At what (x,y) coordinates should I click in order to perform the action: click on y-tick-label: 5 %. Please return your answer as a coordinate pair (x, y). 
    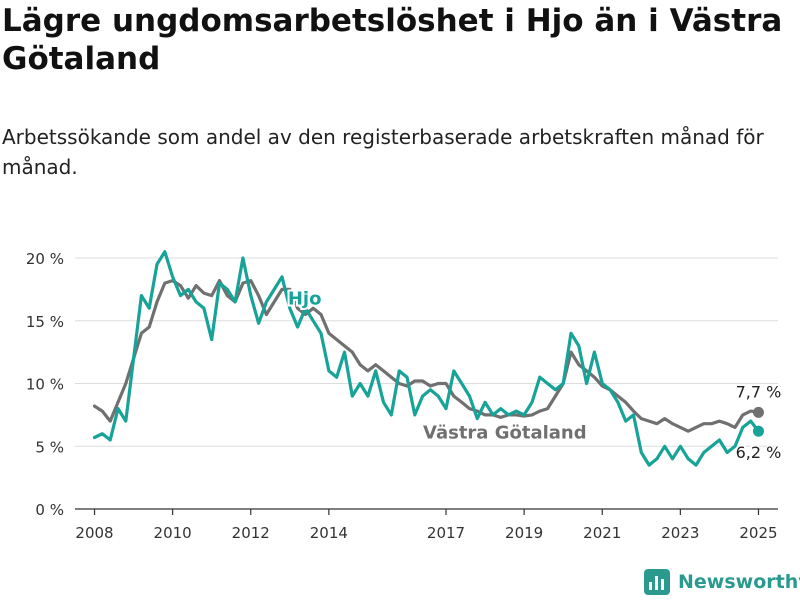
    Looking at the image, I should click on (49, 447).